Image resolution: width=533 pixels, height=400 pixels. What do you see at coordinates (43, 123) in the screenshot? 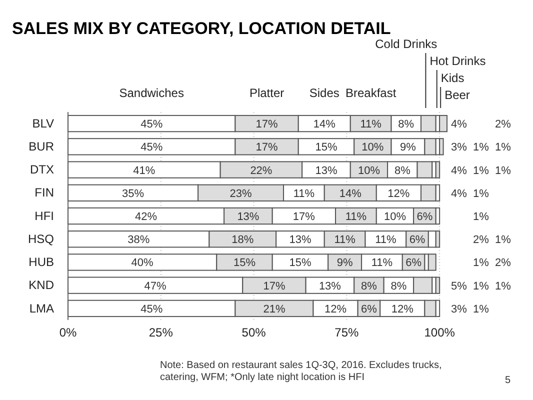
I see `y-tick-label: BLV` at bounding box center [43, 123].